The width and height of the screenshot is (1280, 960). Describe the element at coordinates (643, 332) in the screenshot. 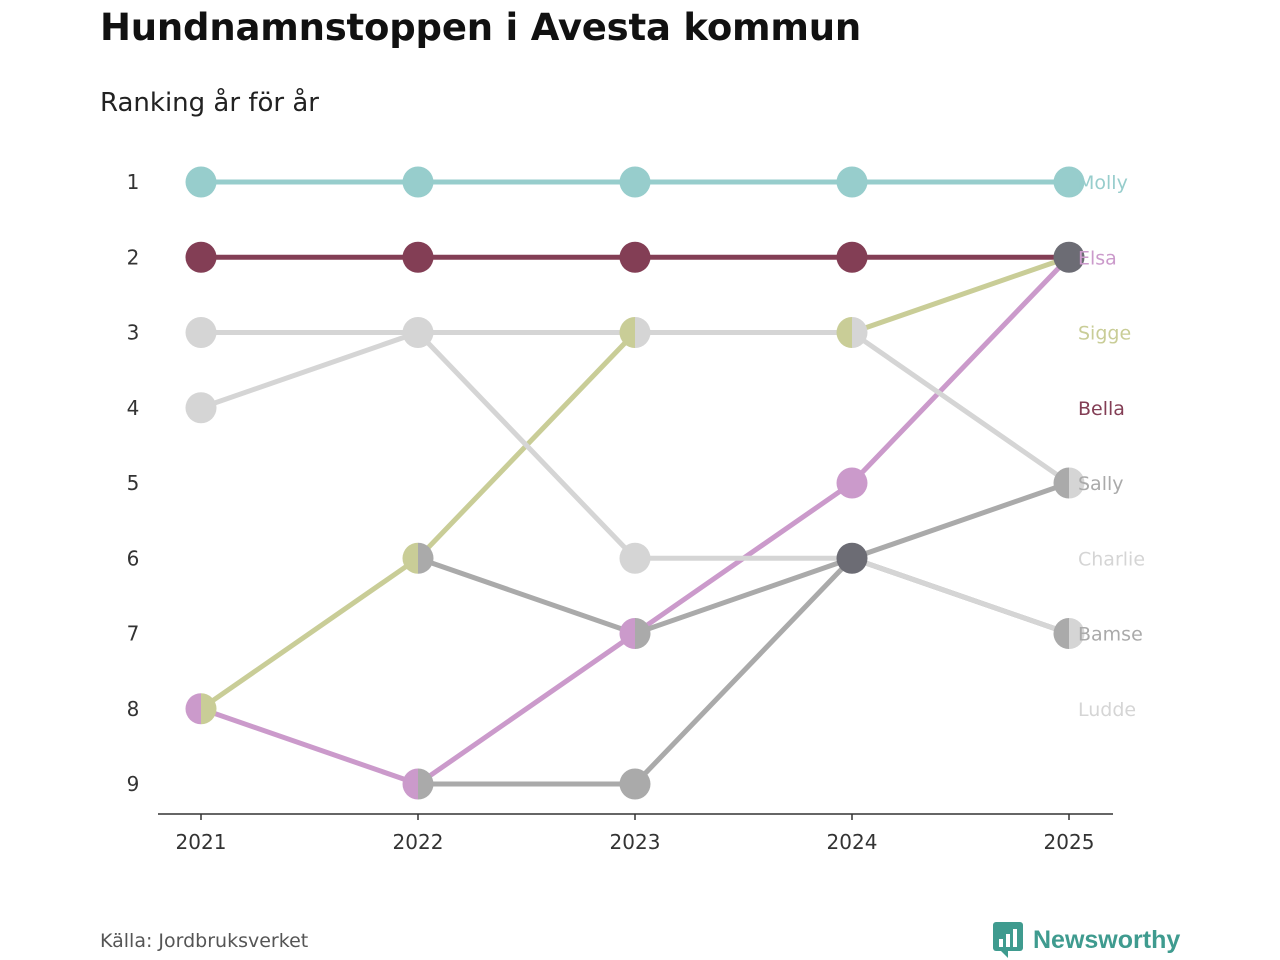

I see `dot-charlie-2023` at that location.